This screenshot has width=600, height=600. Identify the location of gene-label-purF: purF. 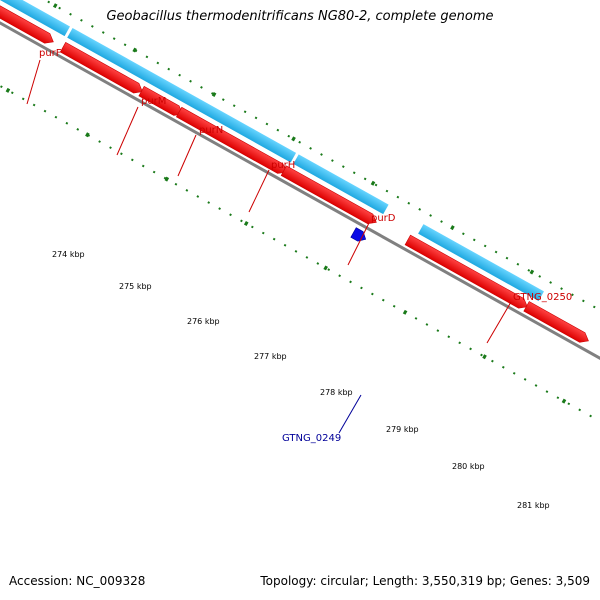
(50, 53).